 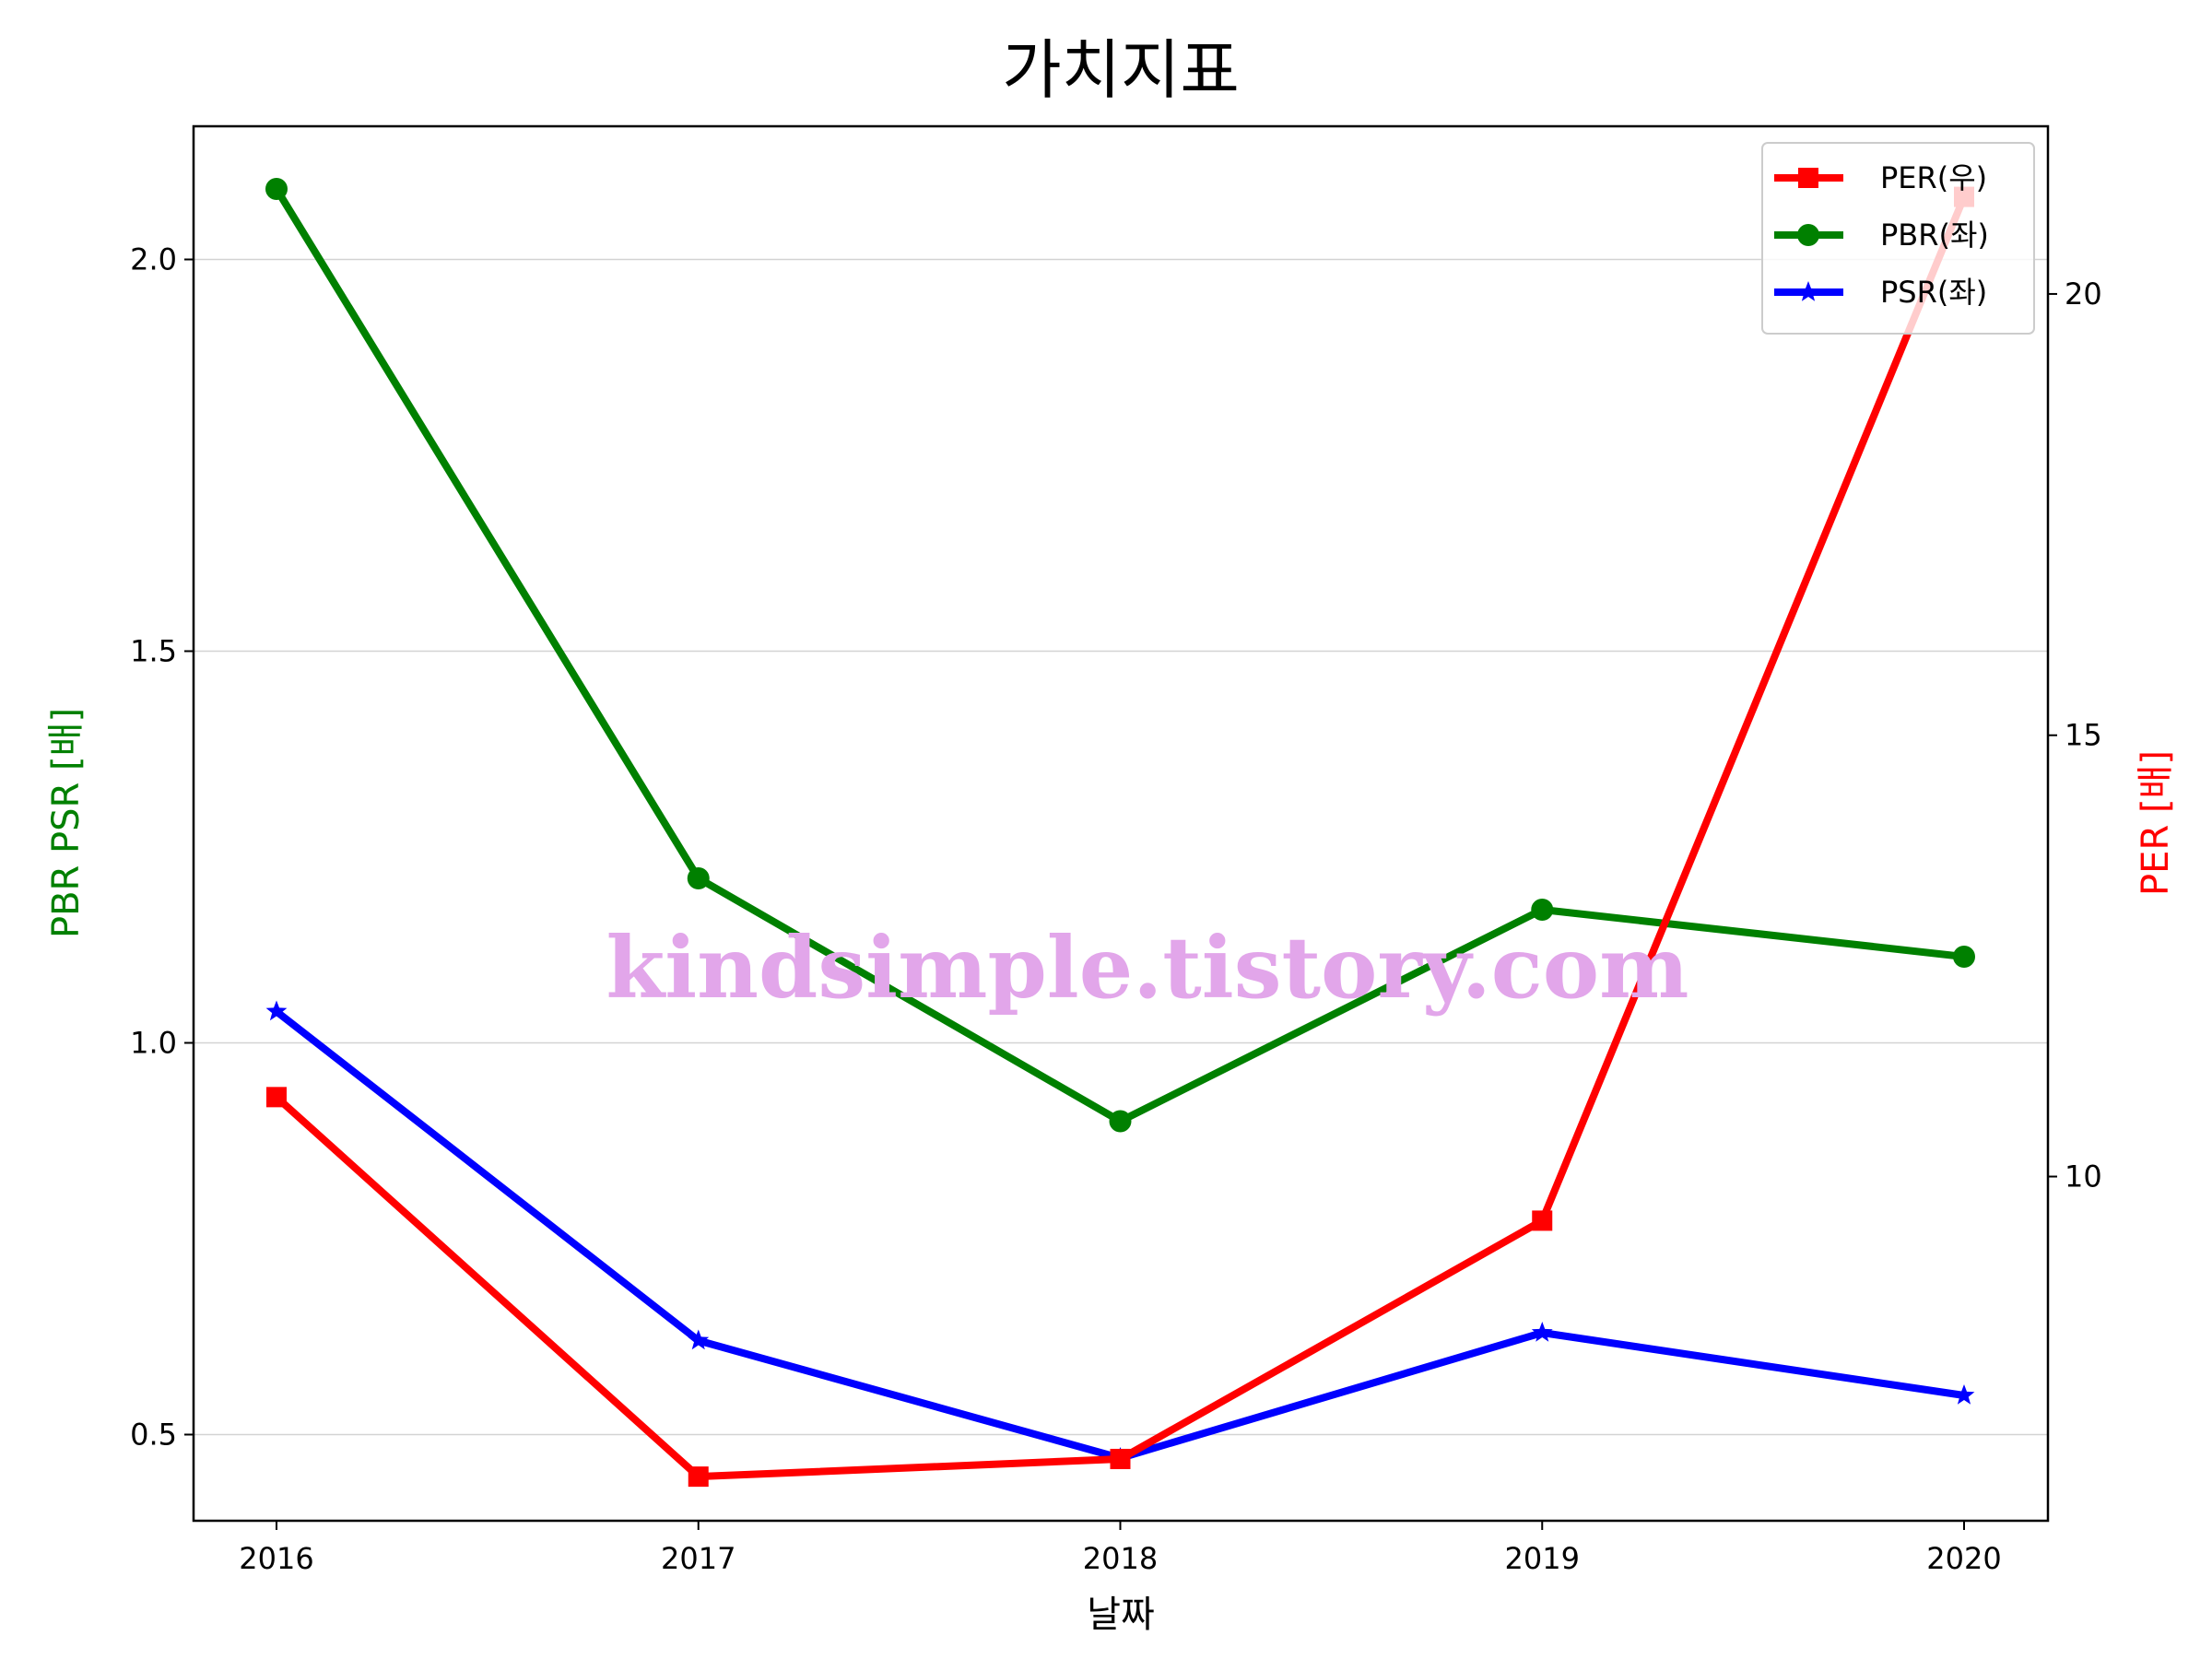 I want to click on y-left-tick-label: 0.5, so click(x=153, y=1435).